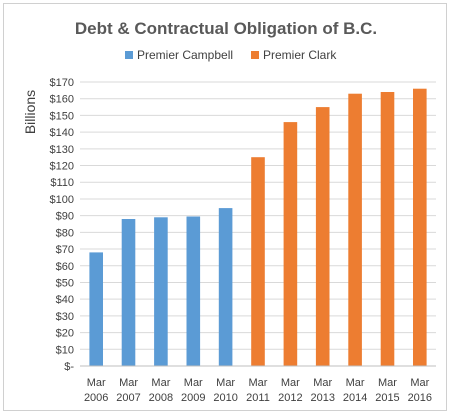  Describe the element at coordinates (355, 390) in the screenshot. I see `x-tick-label: Mar 2014` at that location.